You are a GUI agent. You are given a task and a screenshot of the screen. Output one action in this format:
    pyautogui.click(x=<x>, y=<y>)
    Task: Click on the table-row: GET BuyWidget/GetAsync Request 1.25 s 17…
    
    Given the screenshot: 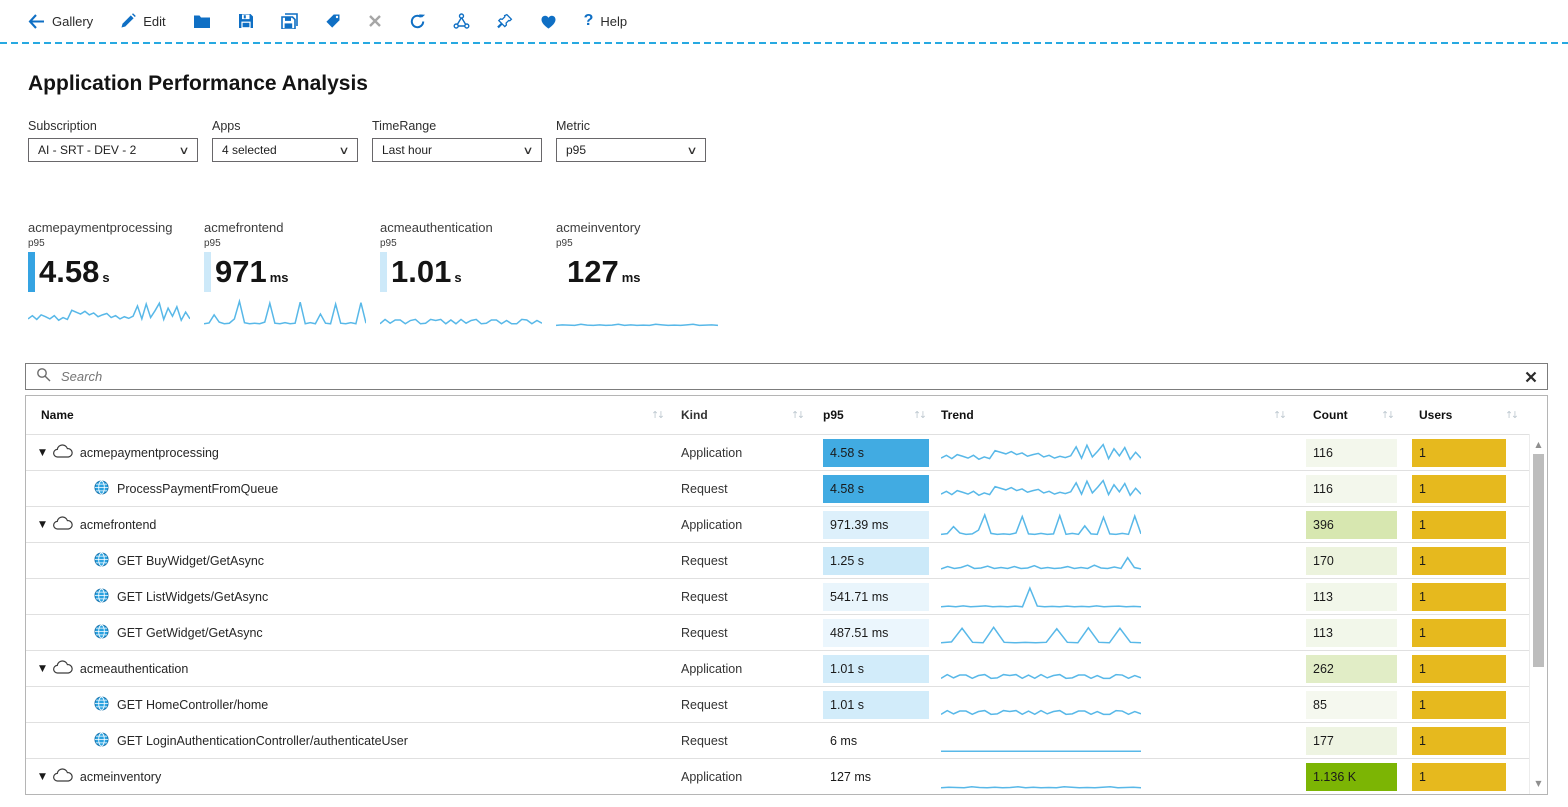 What is the action you would take?
    pyautogui.click(x=786, y=560)
    